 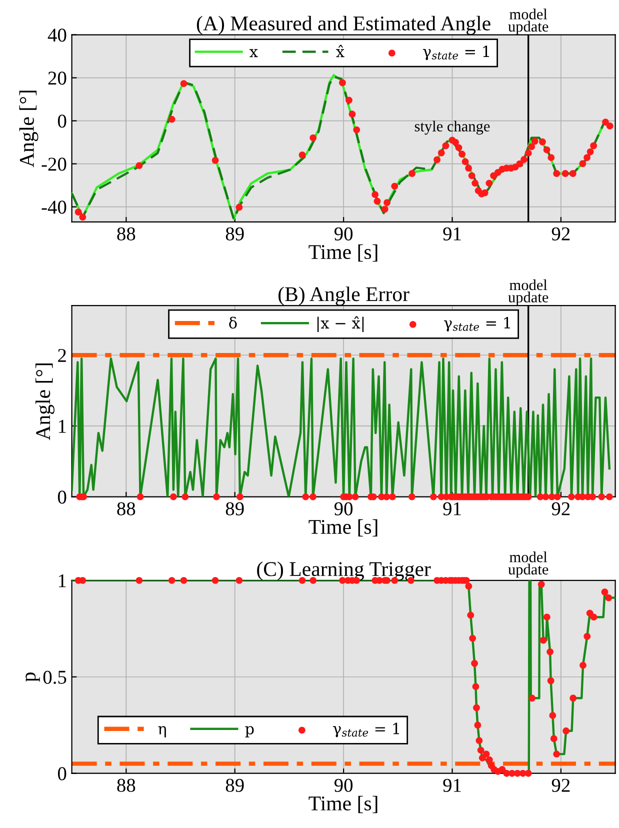 What do you see at coordinates (343, 25) in the screenshot?
I see `chart-title: (A) Measured and Estimated Angle` at bounding box center [343, 25].